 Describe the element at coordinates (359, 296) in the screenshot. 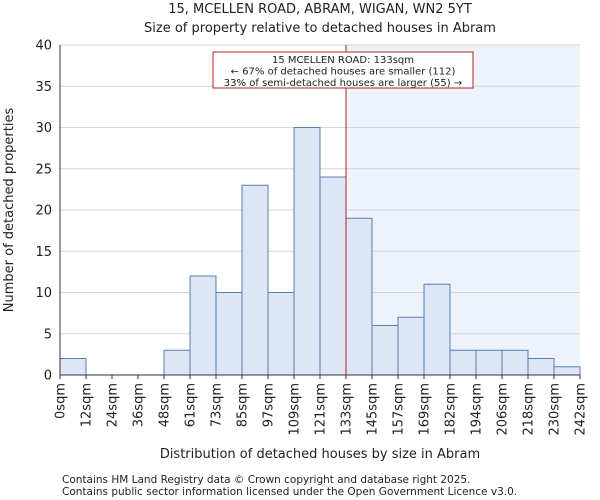

I see `bar-133sqm` at that location.